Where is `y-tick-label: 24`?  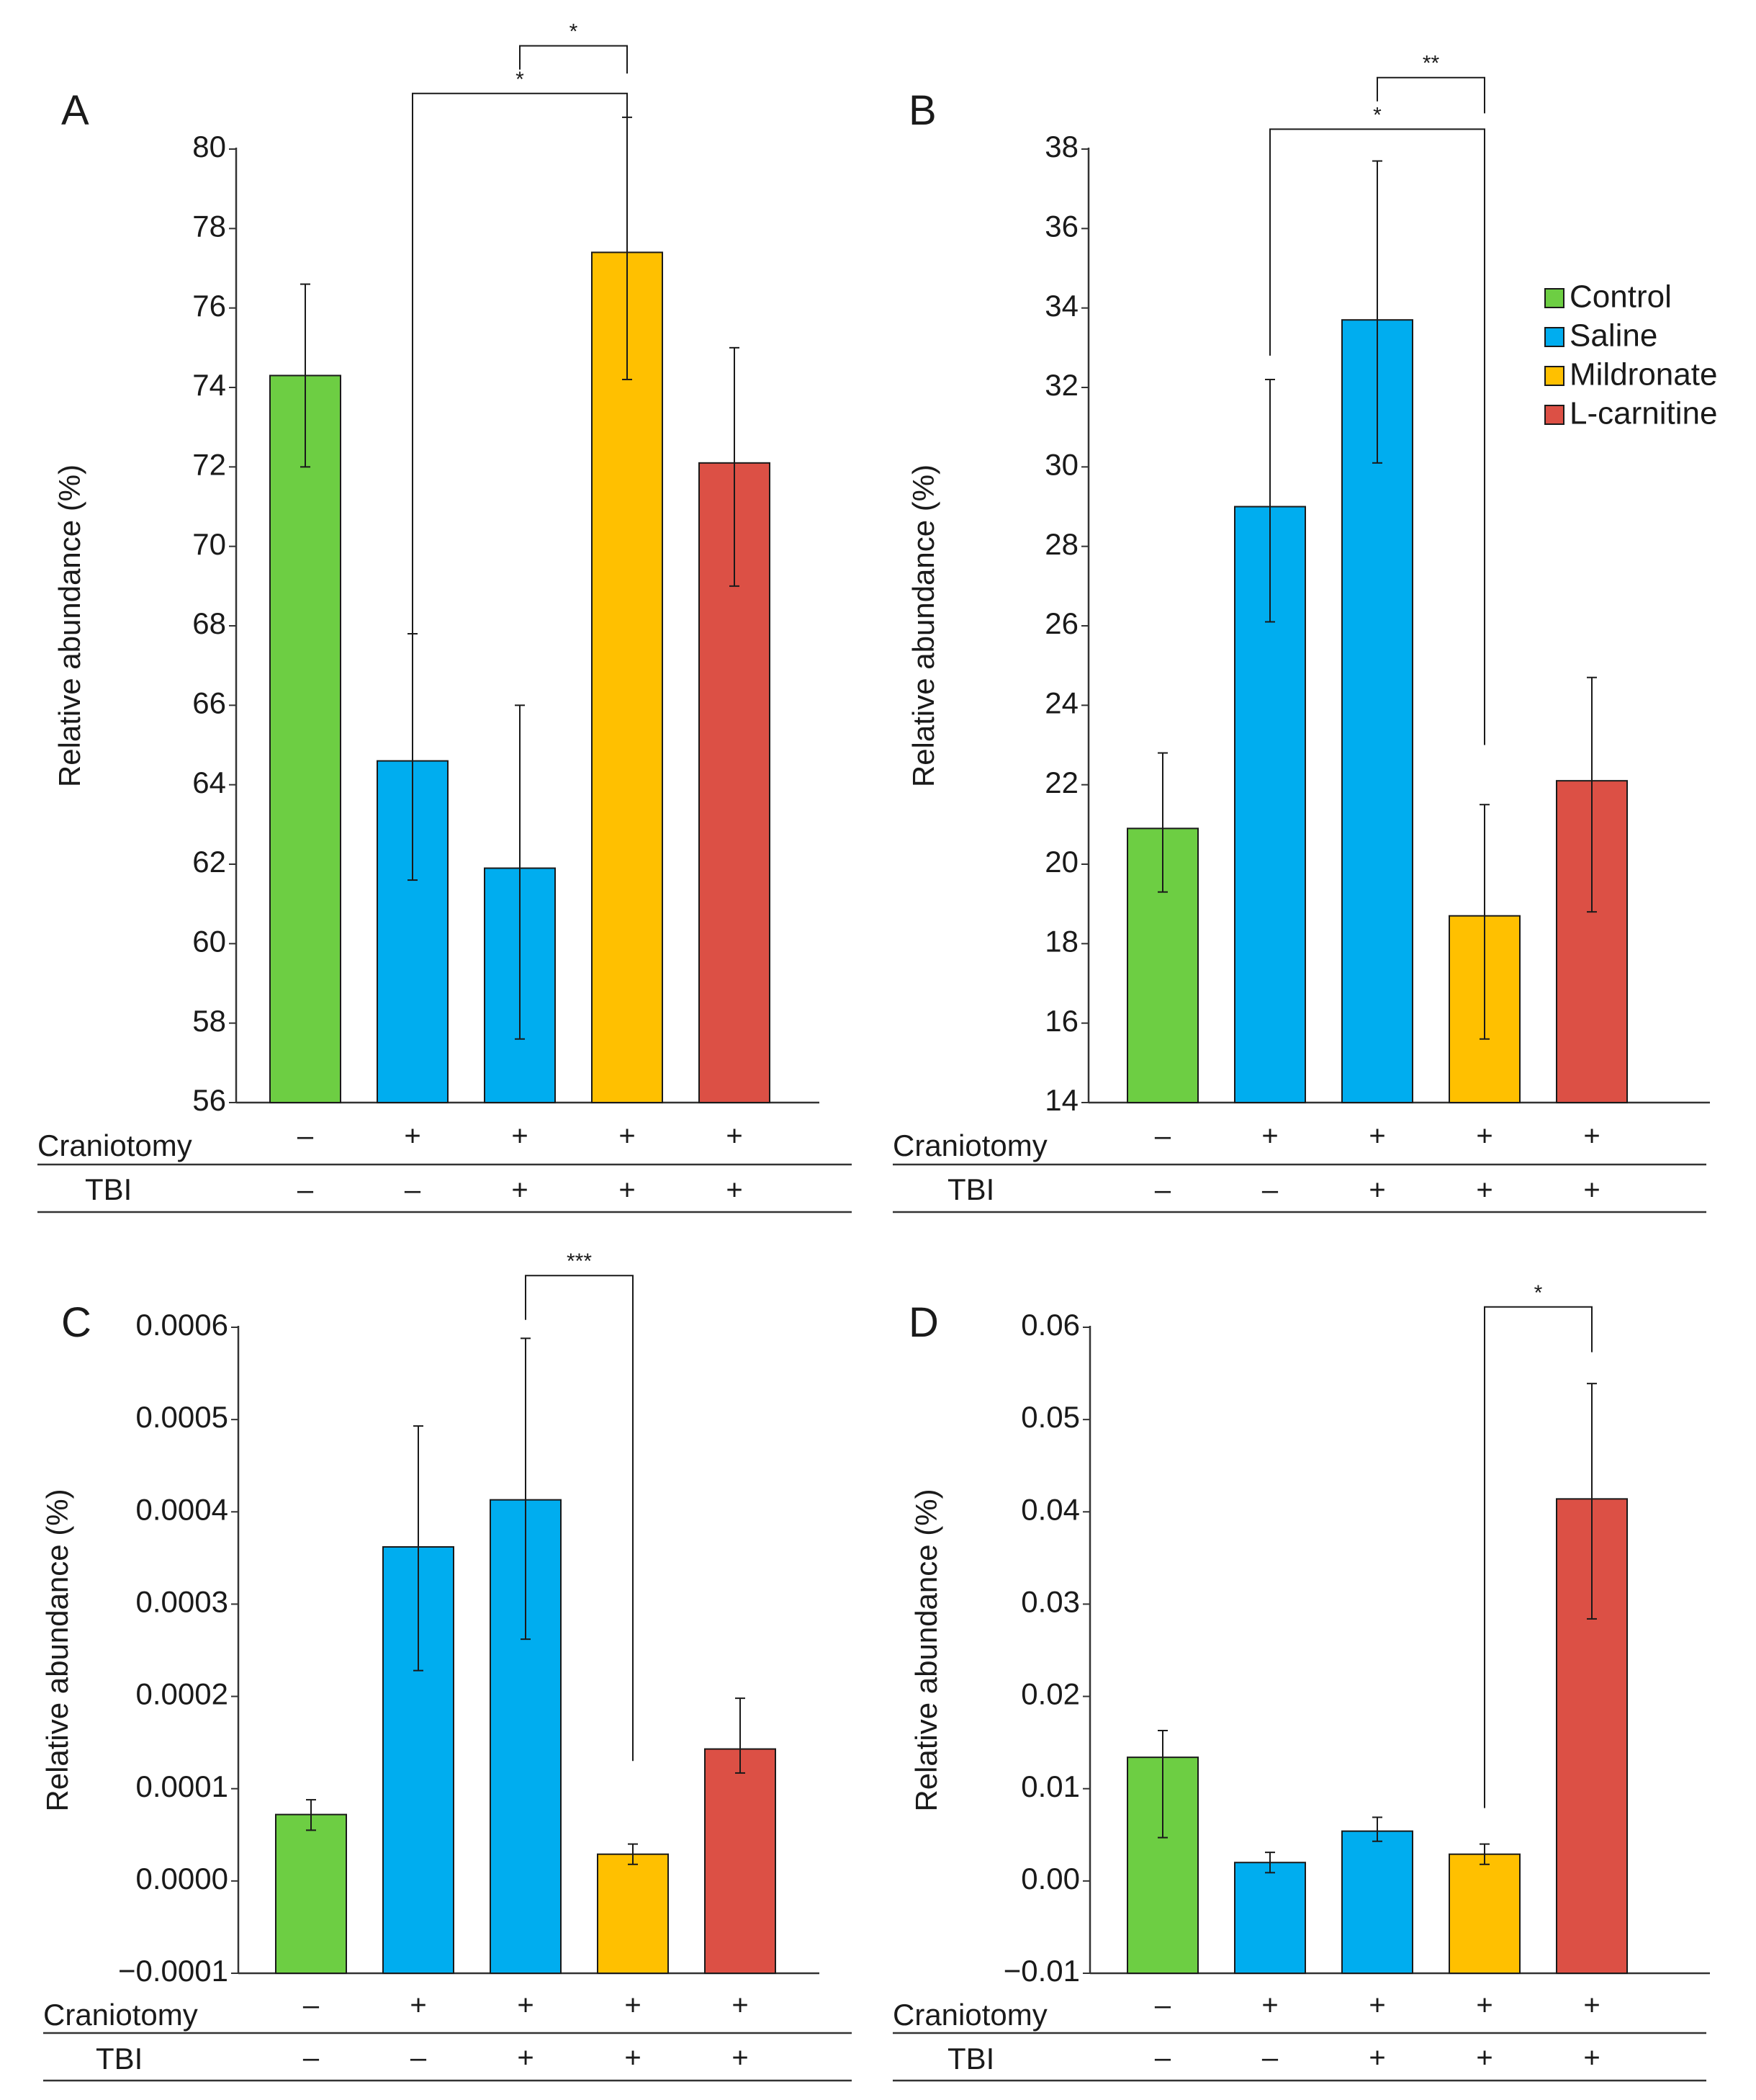 y-tick-label: 24 is located at coordinates (1062, 702).